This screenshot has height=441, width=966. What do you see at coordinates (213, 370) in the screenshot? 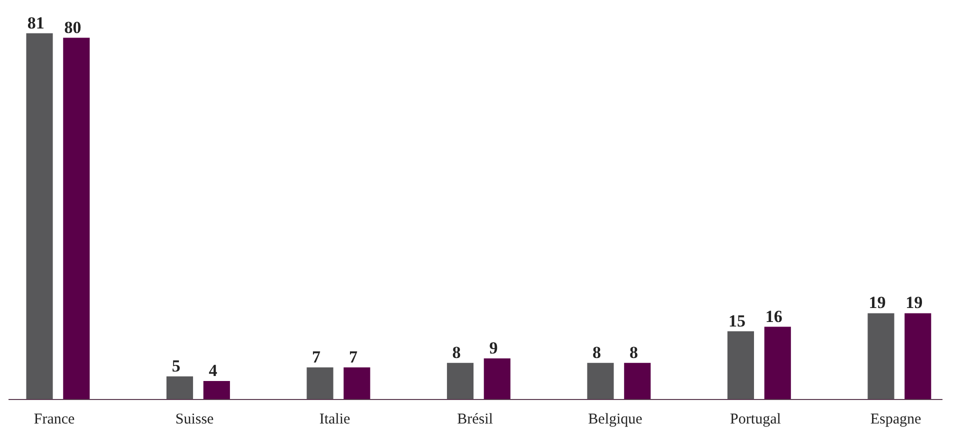
I see `data-label: 4` at bounding box center [213, 370].